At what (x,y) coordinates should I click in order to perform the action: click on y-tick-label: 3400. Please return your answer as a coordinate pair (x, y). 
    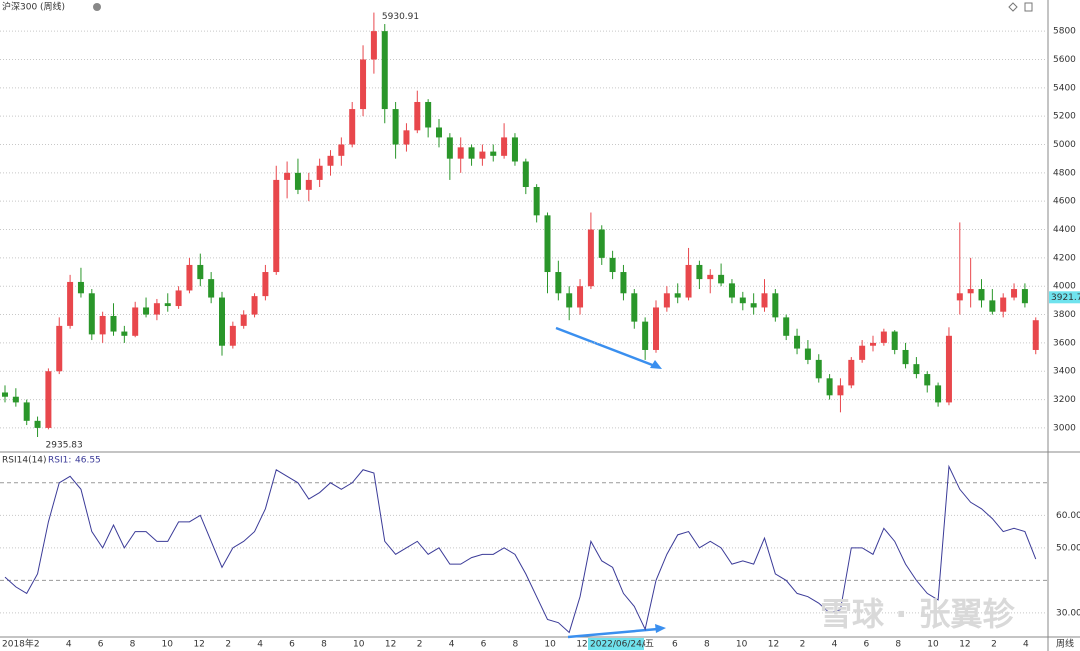
    Looking at the image, I should click on (1064, 372).